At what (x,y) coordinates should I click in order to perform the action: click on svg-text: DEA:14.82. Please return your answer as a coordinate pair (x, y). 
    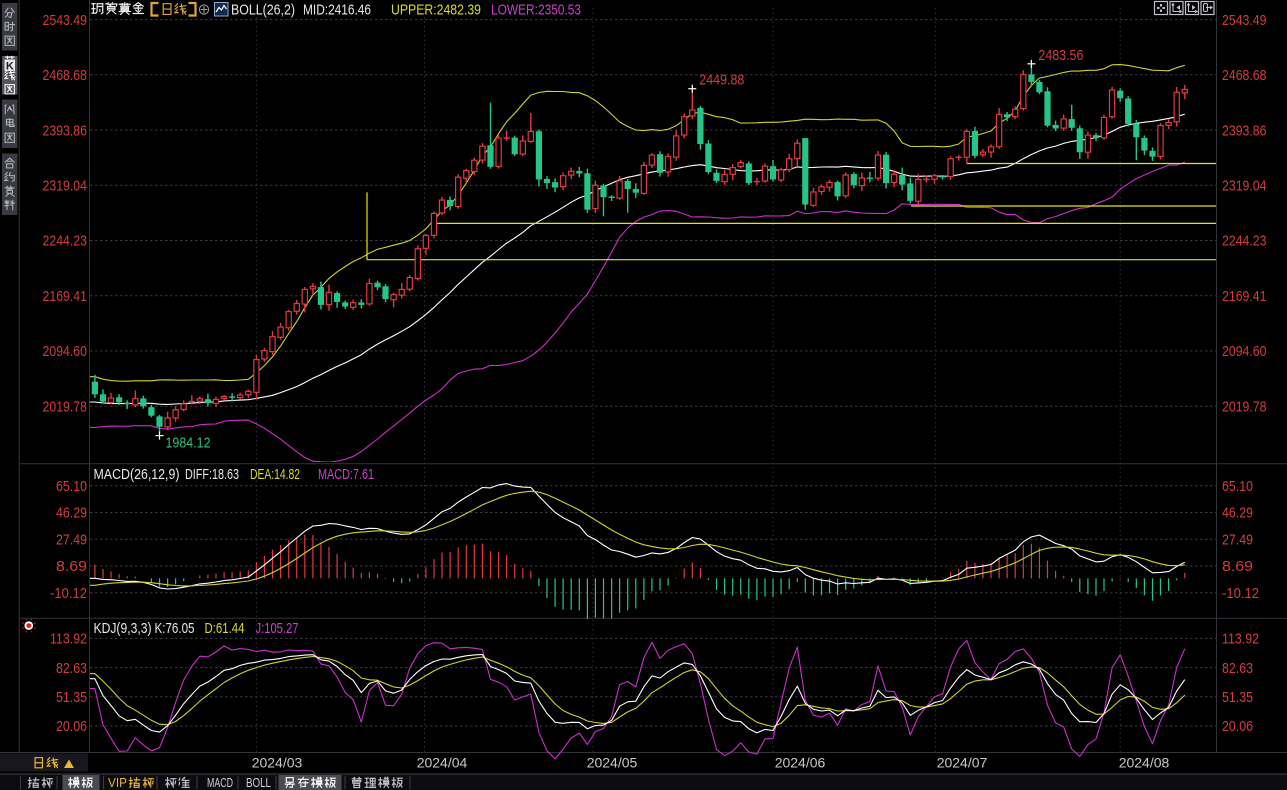
    Looking at the image, I should click on (275, 474).